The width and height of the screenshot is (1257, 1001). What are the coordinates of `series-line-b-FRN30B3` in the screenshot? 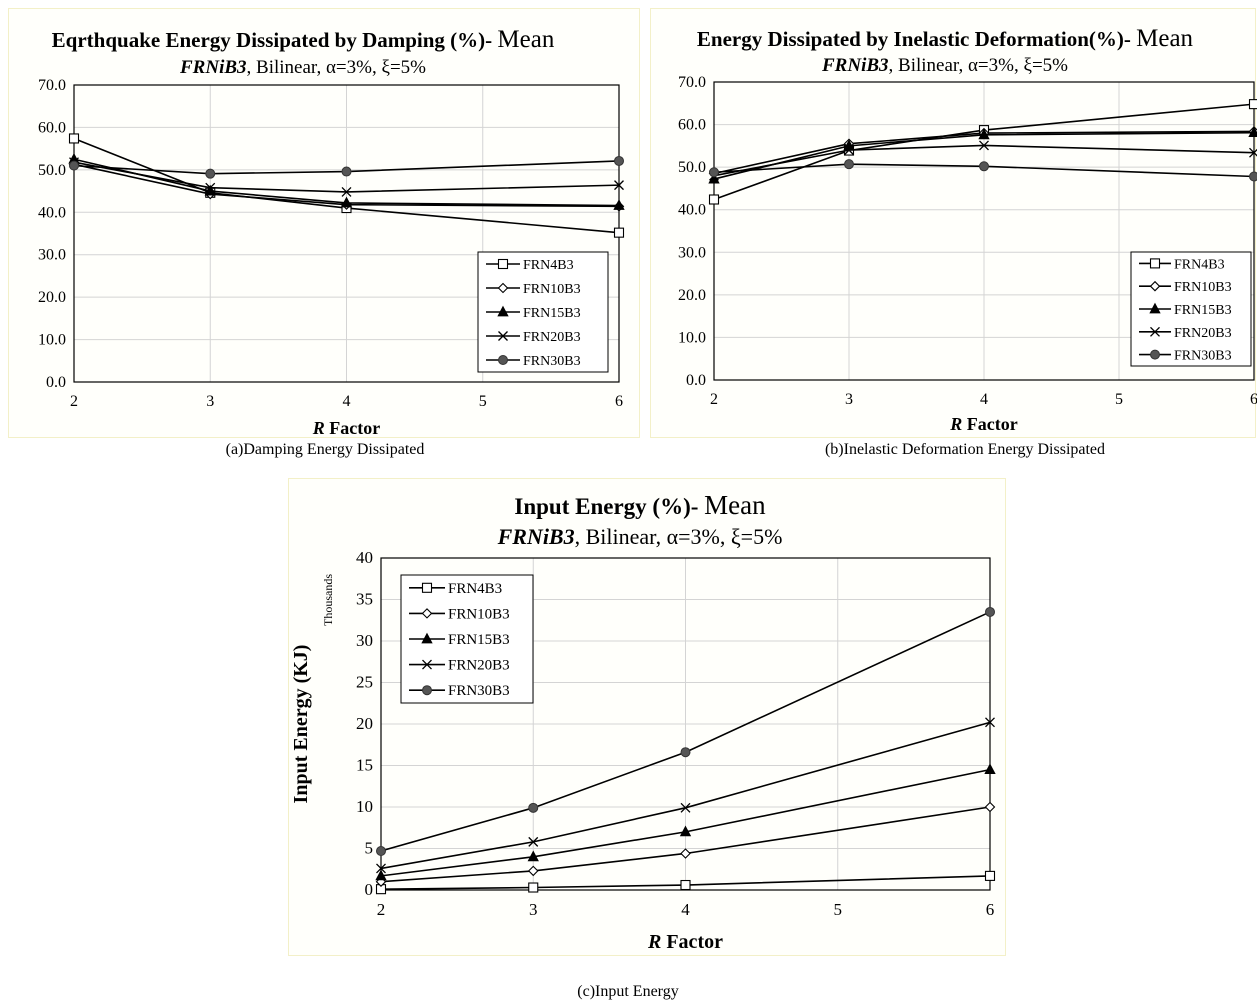 It's located at (984, 170).